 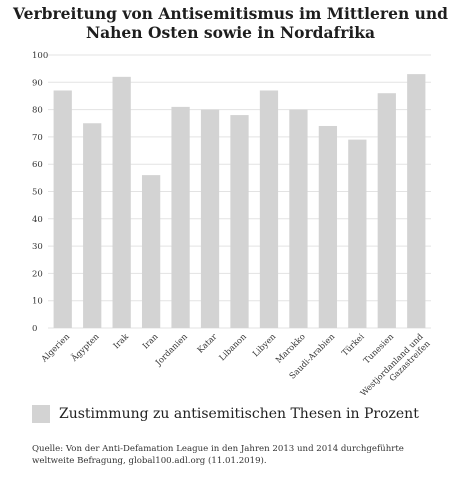 What do you see at coordinates (37, 165) in the screenshot?
I see `y-tick-label: 60` at bounding box center [37, 165].